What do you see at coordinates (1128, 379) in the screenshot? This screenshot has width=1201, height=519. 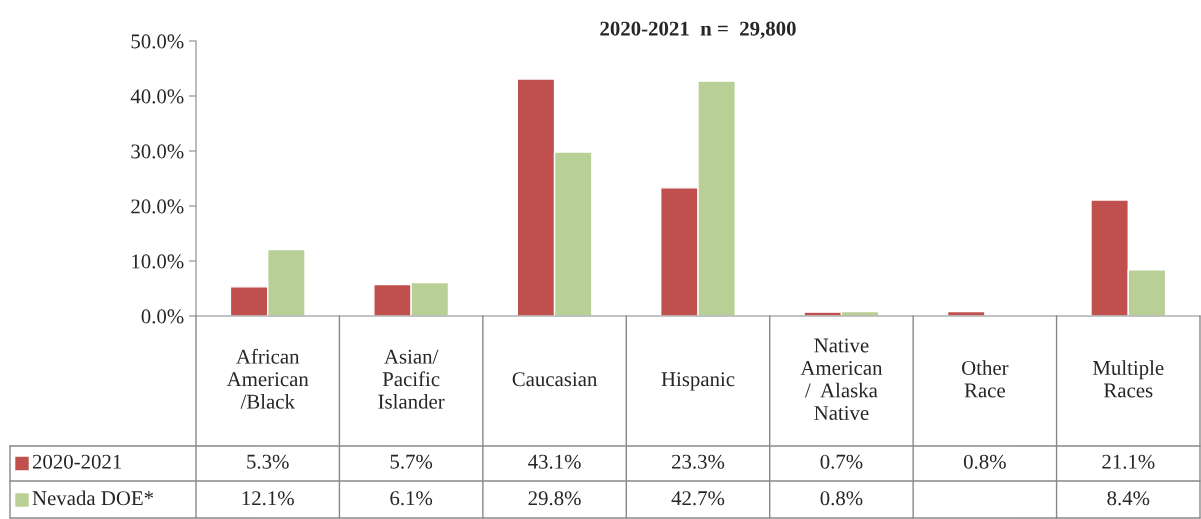 I see `x-tick-label: Multiple Races` at bounding box center [1128, 379].